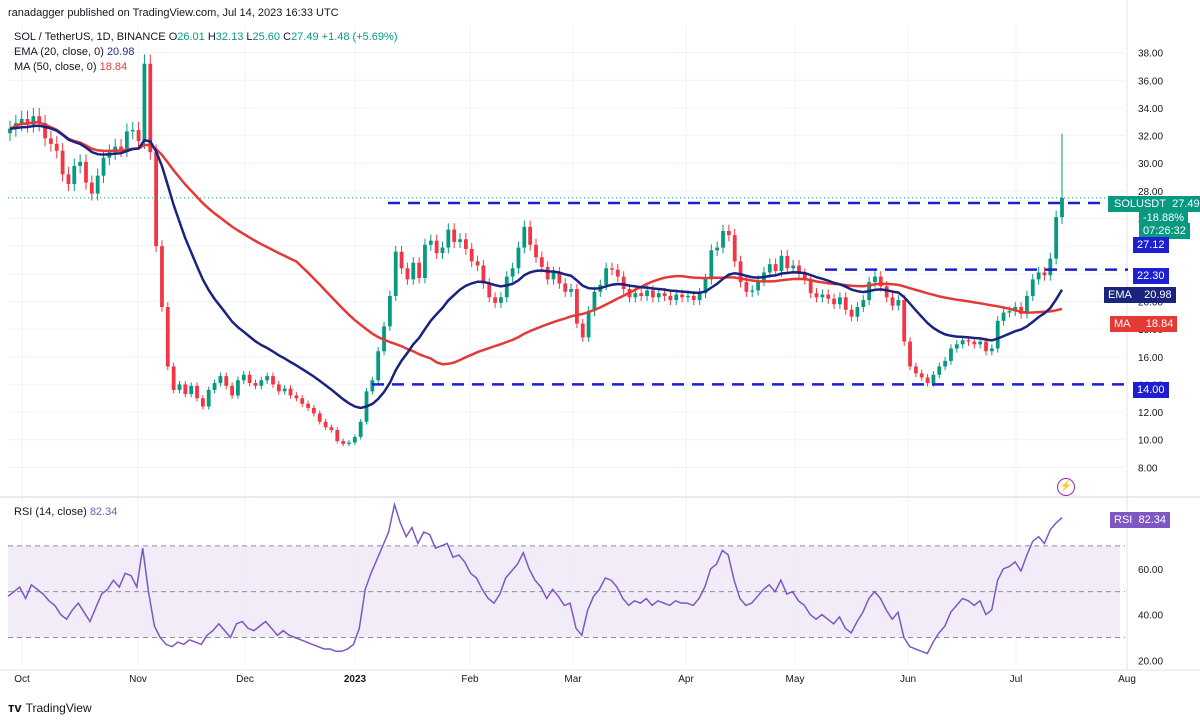  I want to click on resistance-tag: 27.12, so click(1151, 245).